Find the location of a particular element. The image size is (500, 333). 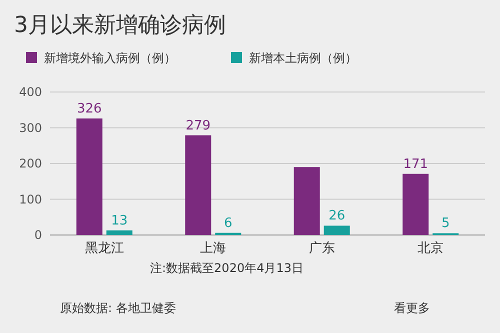

data-label: 26 is located at coordinates (337, 216).